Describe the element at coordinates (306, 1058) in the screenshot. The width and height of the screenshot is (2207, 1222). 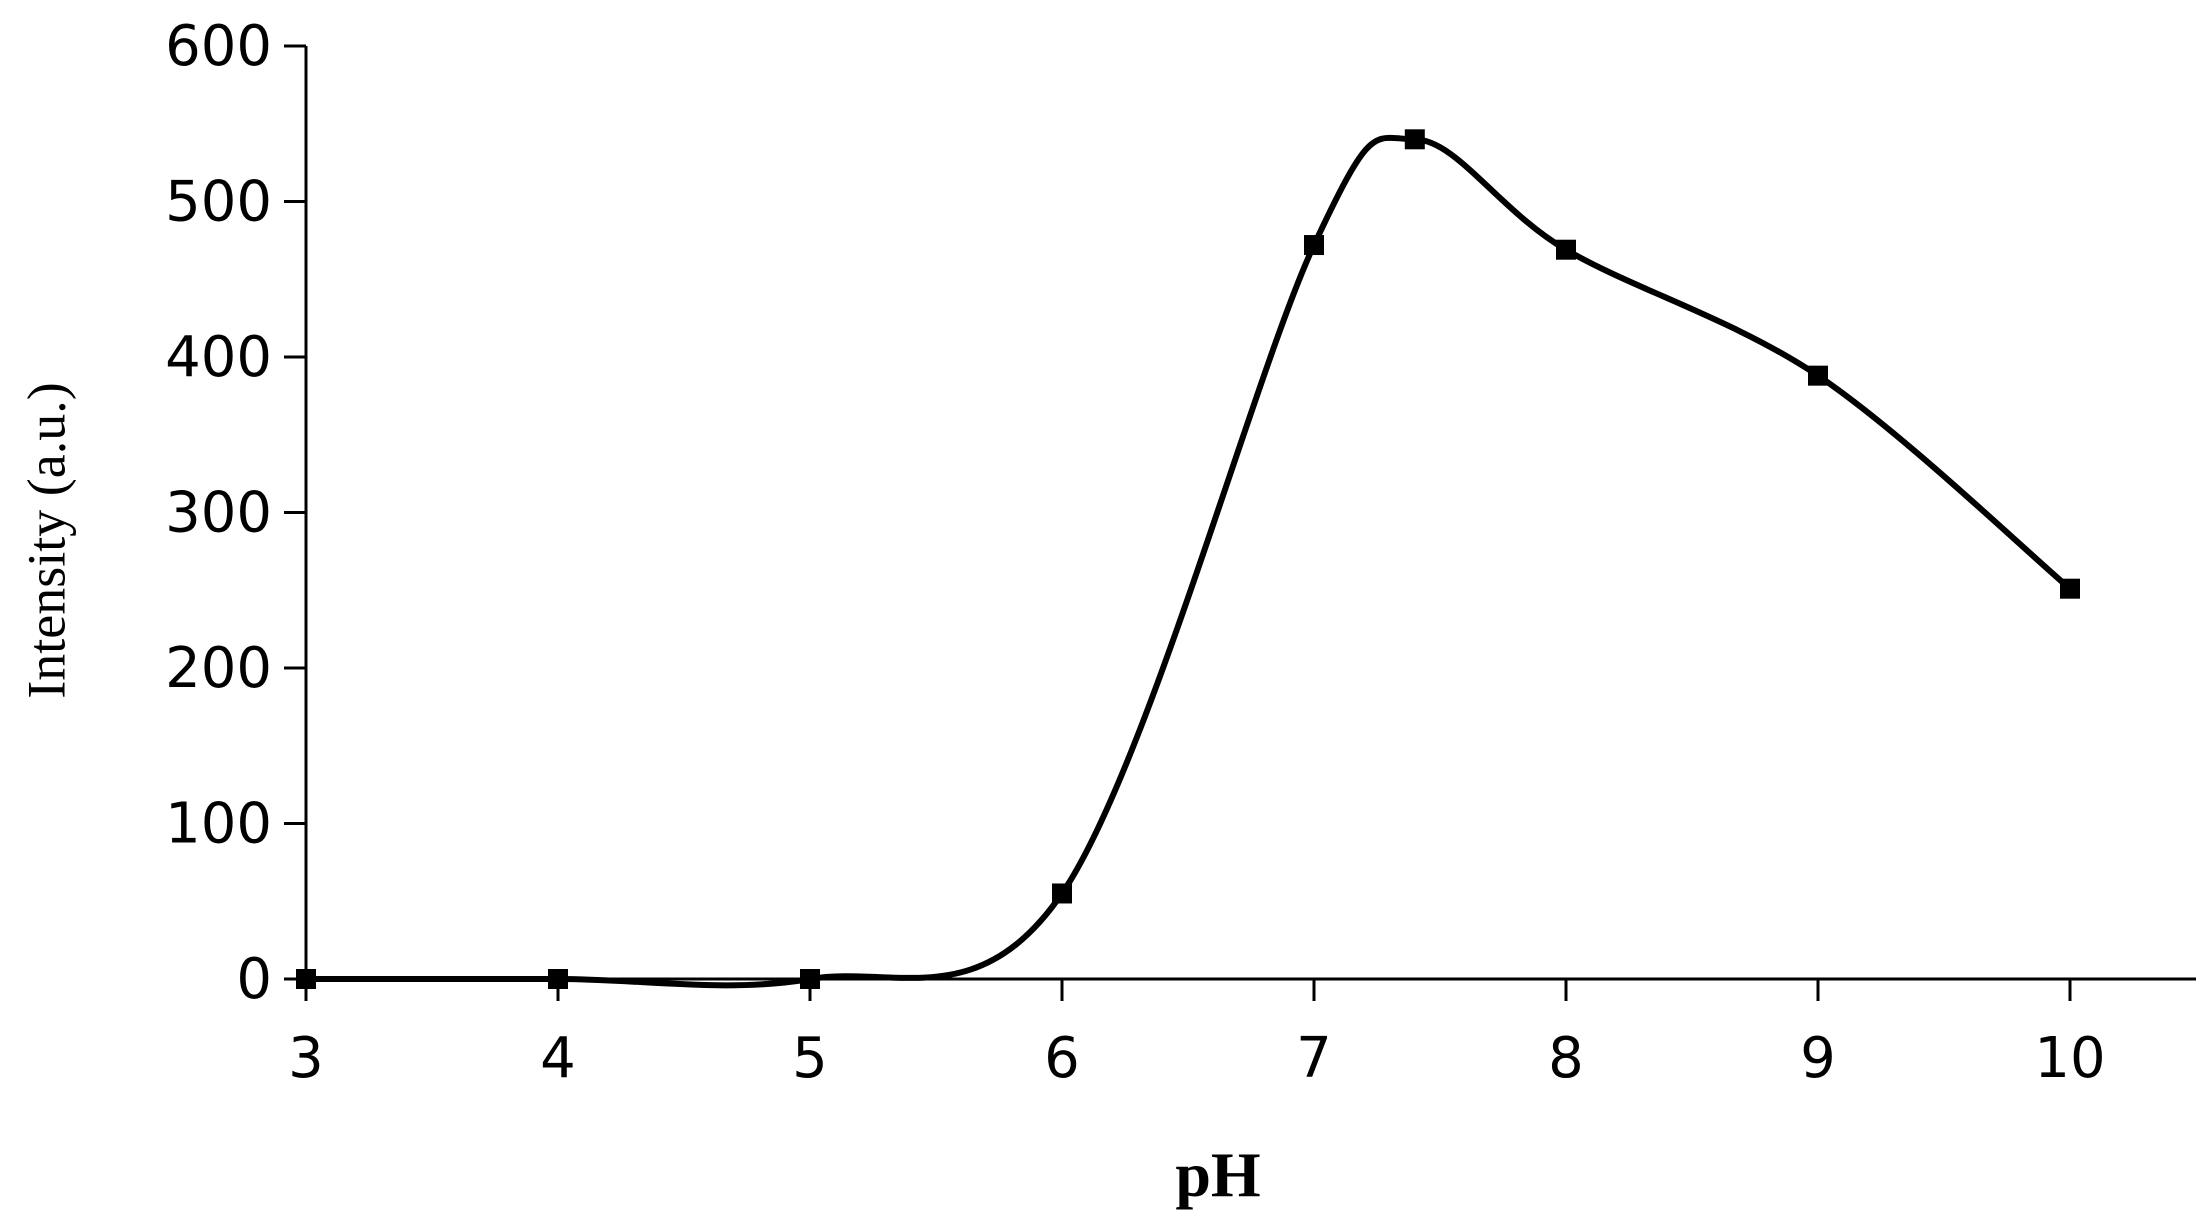
I see `x-tick-label: 3` at that location.